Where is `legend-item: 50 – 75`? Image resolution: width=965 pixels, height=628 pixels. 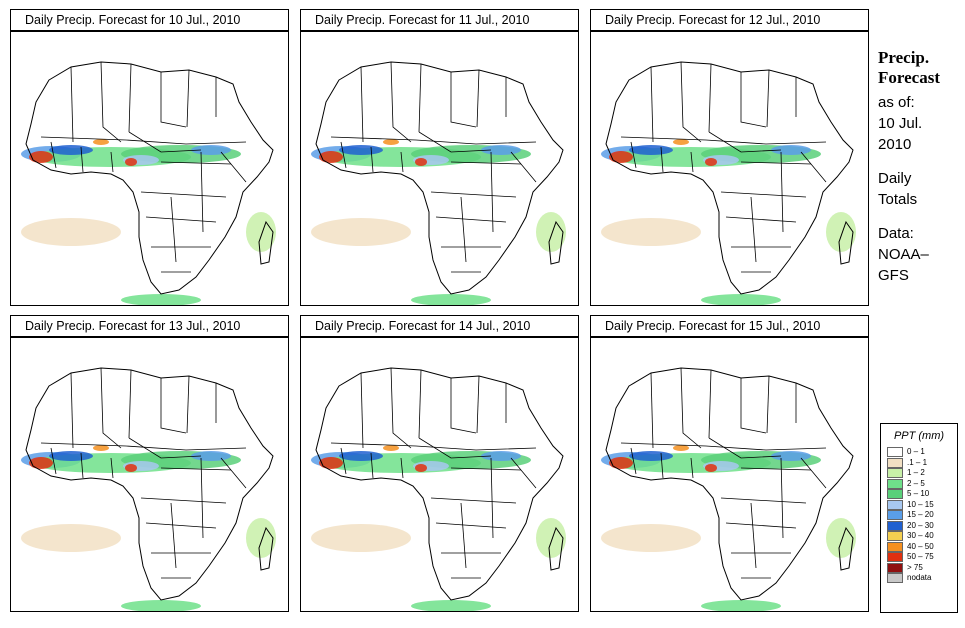
legend-item: 50 – 75 is located at coordinates (919, 557).